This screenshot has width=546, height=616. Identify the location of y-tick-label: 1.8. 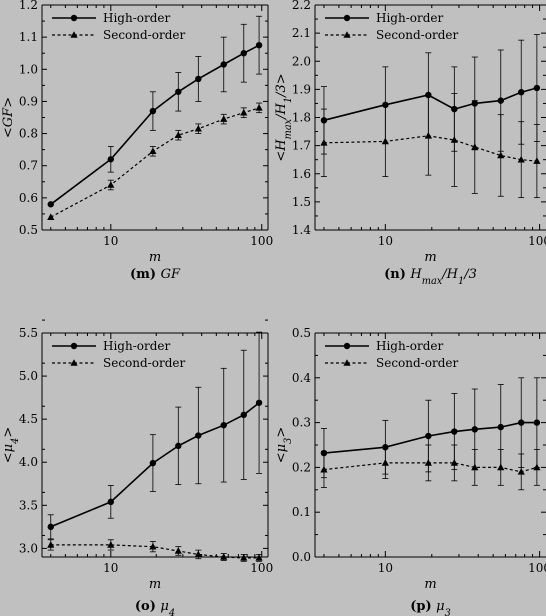
(301, 118).